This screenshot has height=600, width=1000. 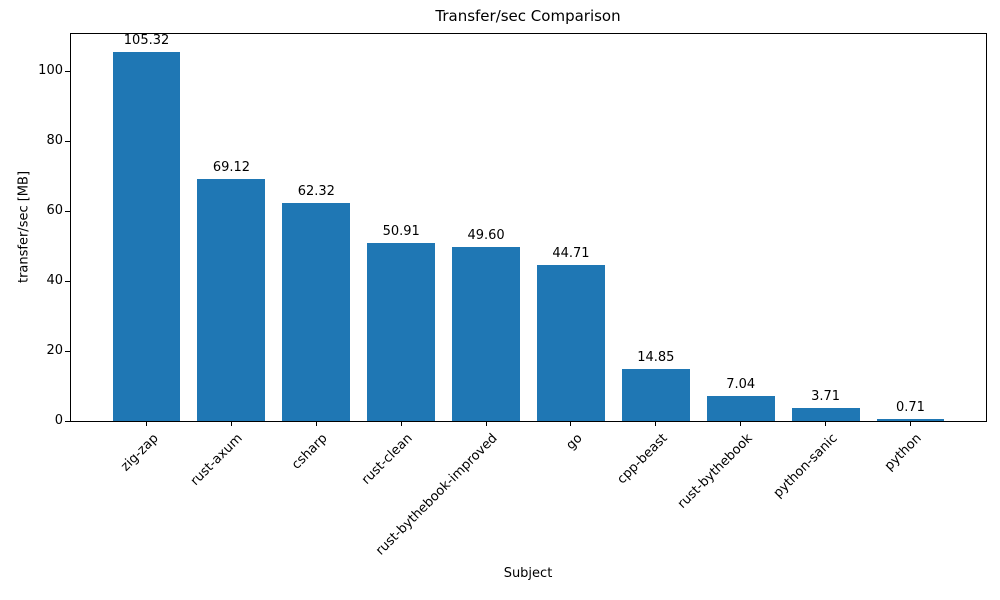 I want to click on x-axis-tick-label-python: python, so click(x=904, y=452).